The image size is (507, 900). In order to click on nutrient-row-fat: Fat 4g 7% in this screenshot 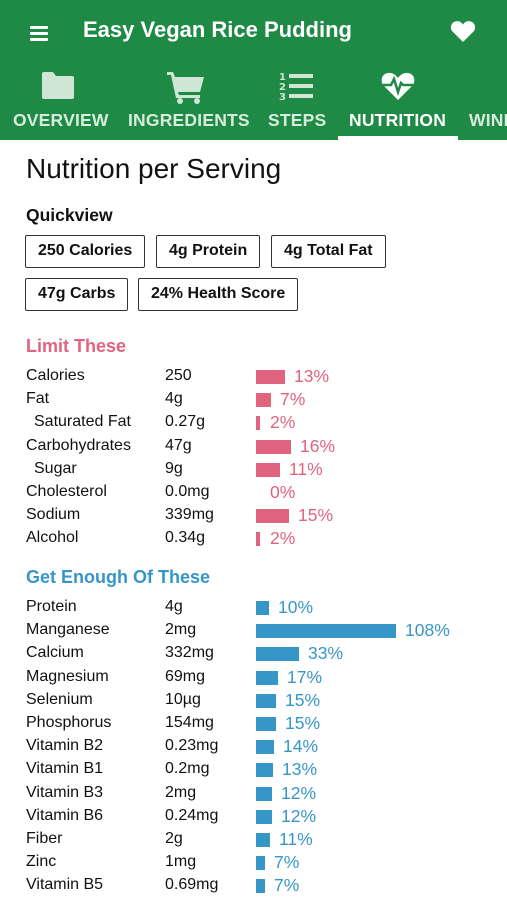, I will do `click(253, 401)`.